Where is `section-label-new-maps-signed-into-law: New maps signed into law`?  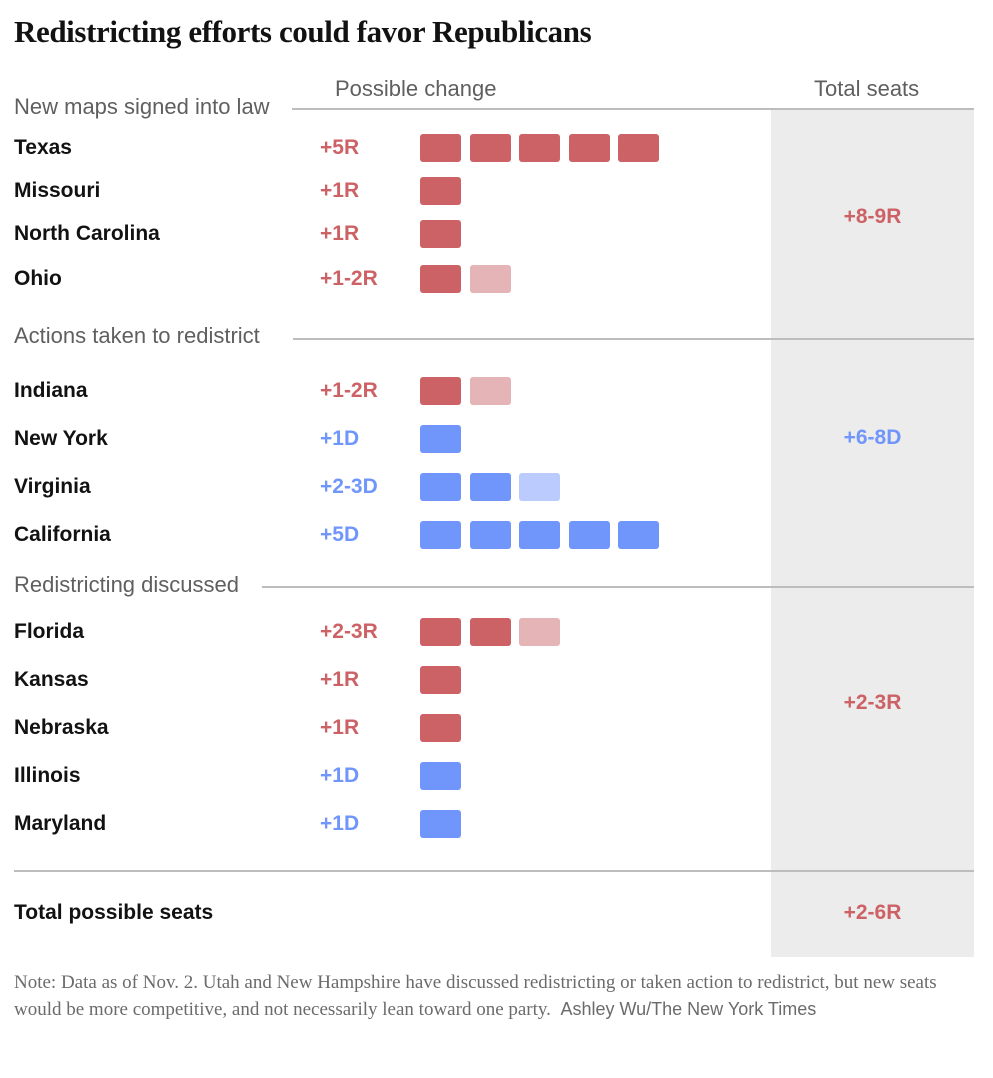 section-label-new-maps-signed-into-law: New maps signed into law is located at coordinates (142, 106).